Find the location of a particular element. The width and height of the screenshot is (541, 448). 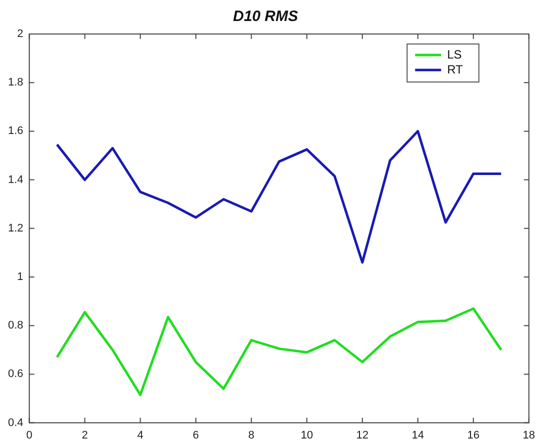

y-tick-label: 2 is located at coordinates (20, 34).